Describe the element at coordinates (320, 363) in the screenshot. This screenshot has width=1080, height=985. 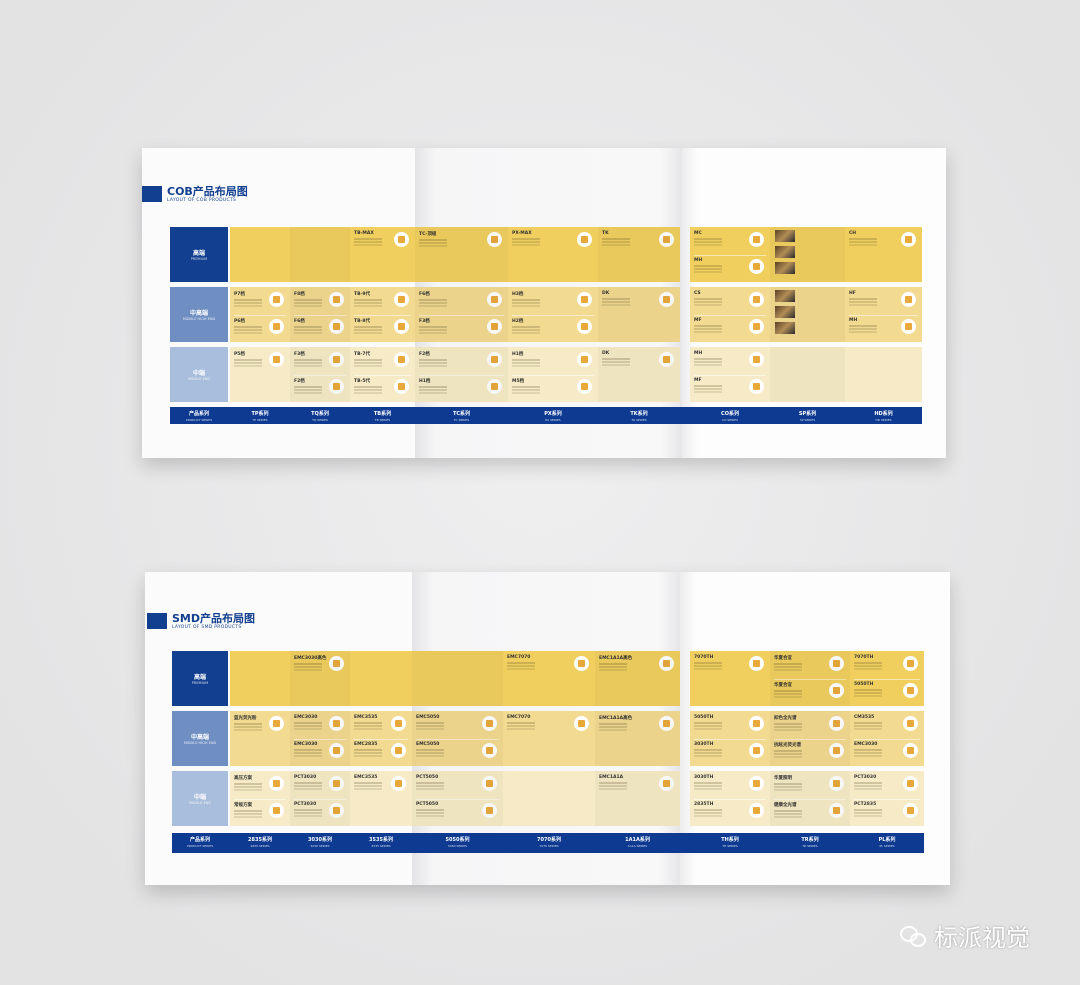
I see `product-item: F3档` at that location.